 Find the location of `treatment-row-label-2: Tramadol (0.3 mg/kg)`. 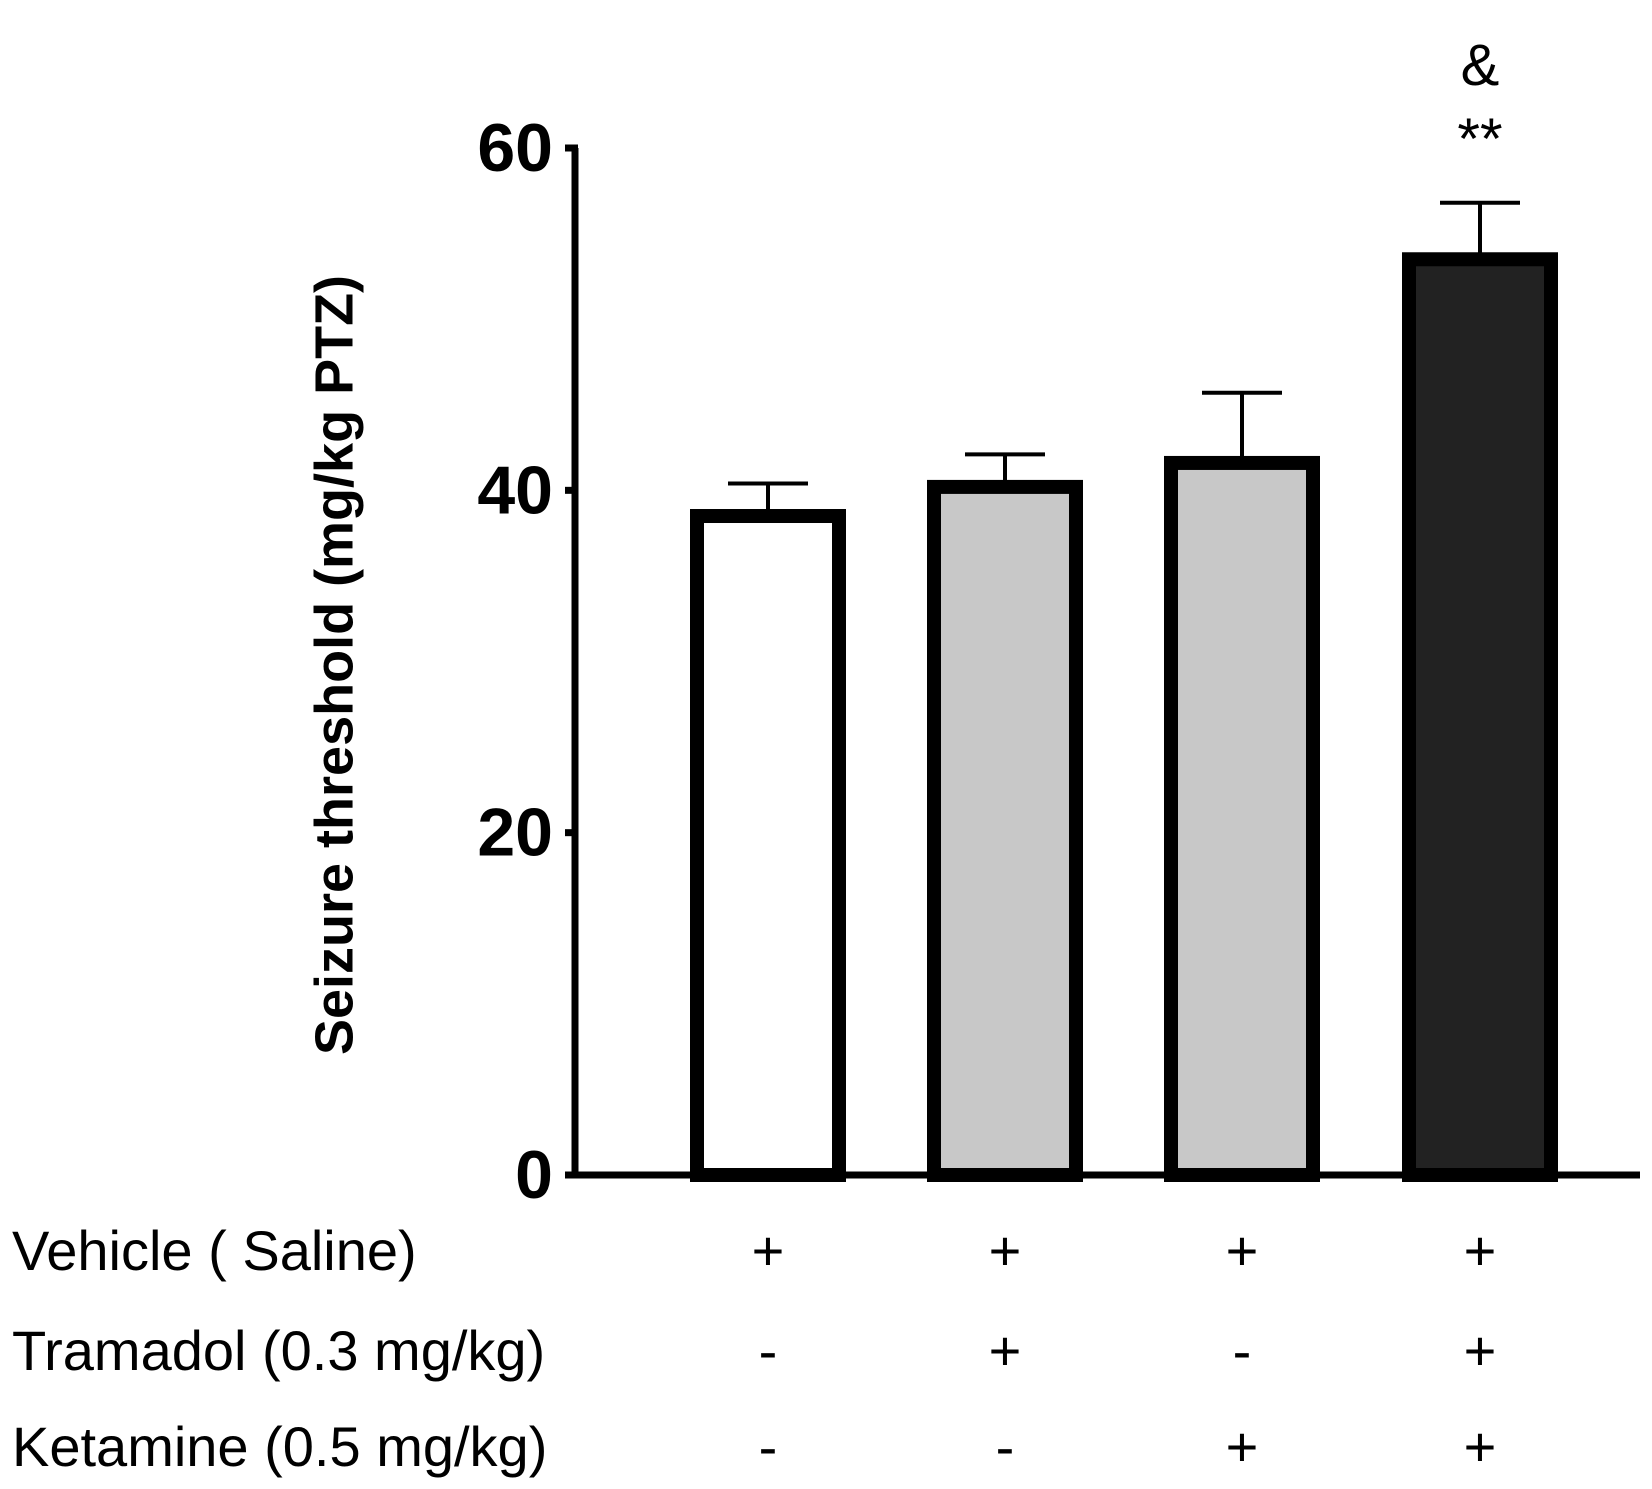

treatment-row-label-2: Tramadol (0.3 mg/kg) is located at coordinates (278, 1350).